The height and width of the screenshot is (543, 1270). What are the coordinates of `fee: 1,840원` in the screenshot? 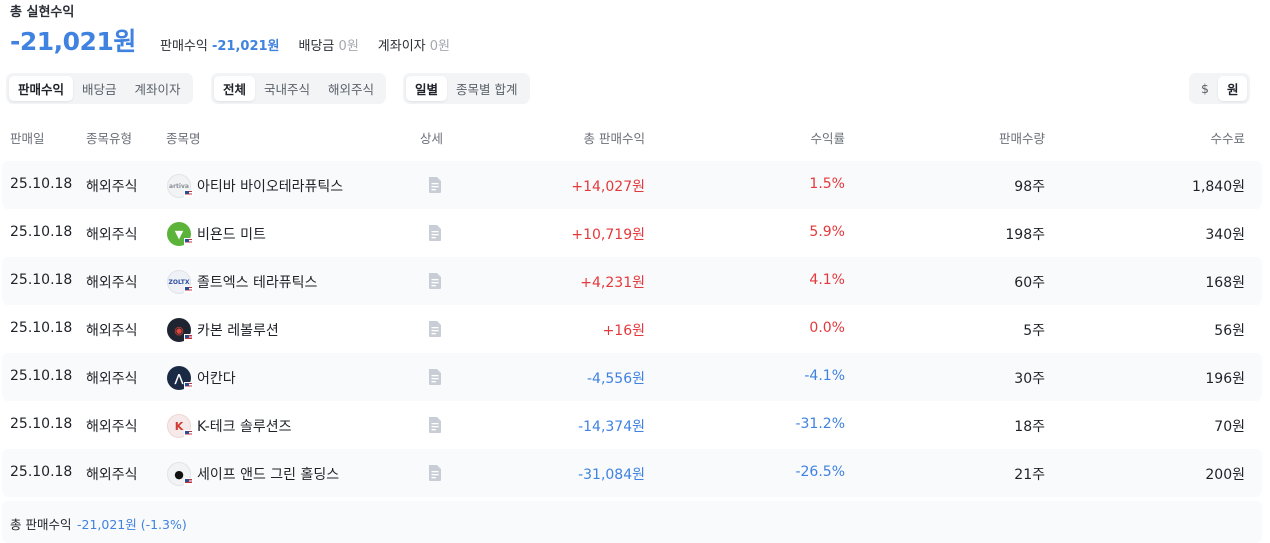 It's located at (1218, 187).